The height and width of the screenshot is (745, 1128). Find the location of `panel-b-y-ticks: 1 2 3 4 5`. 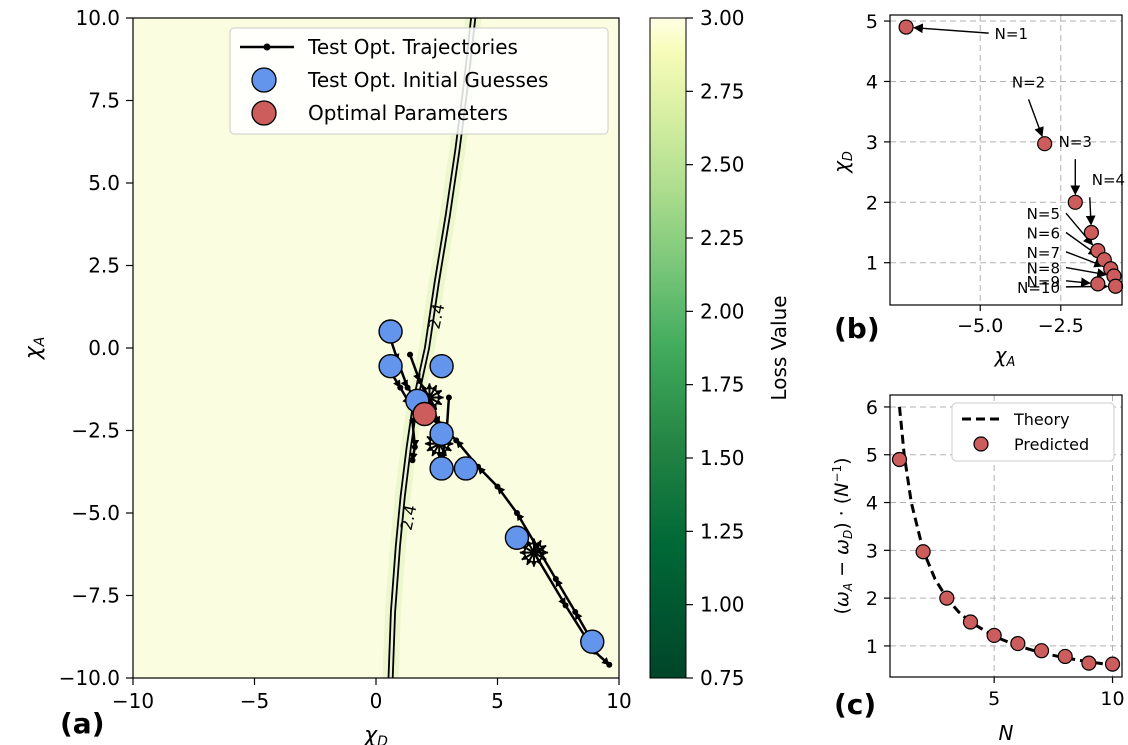

panel-b-y-ticks: 1 2 3 4 5 is located at coordinates (878, 143).